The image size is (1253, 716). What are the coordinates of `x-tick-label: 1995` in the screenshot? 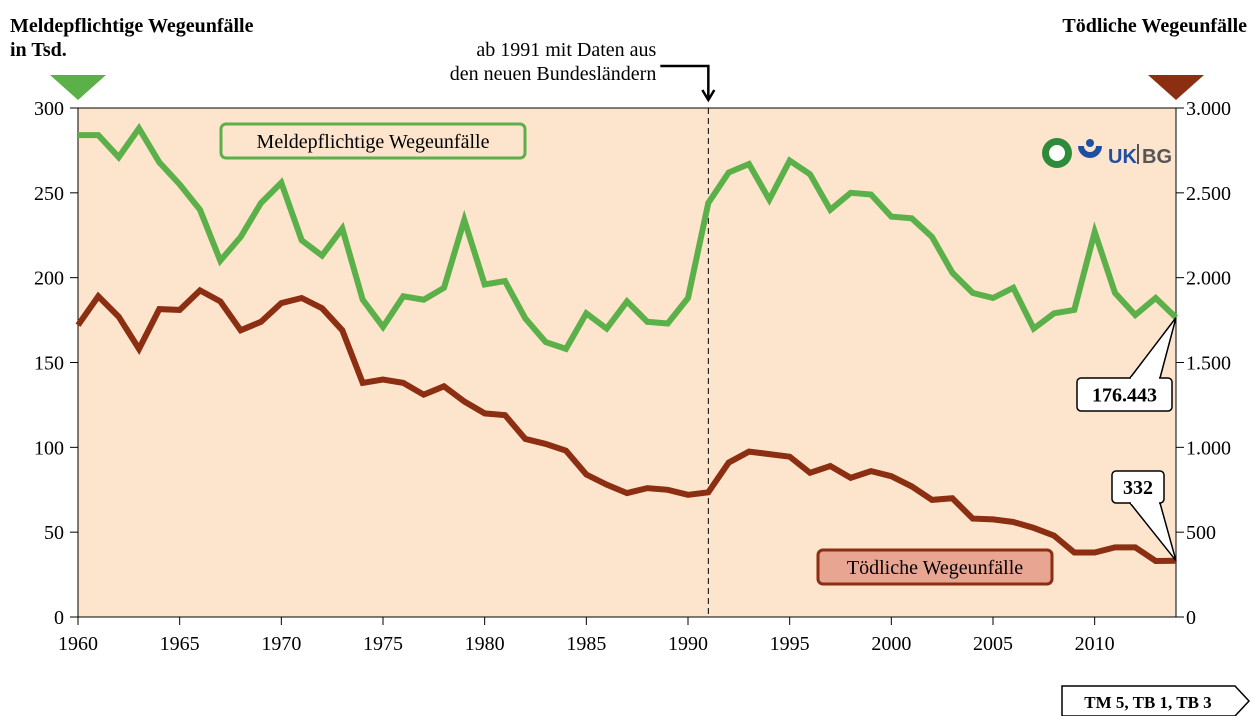 It's located at (790, 644).